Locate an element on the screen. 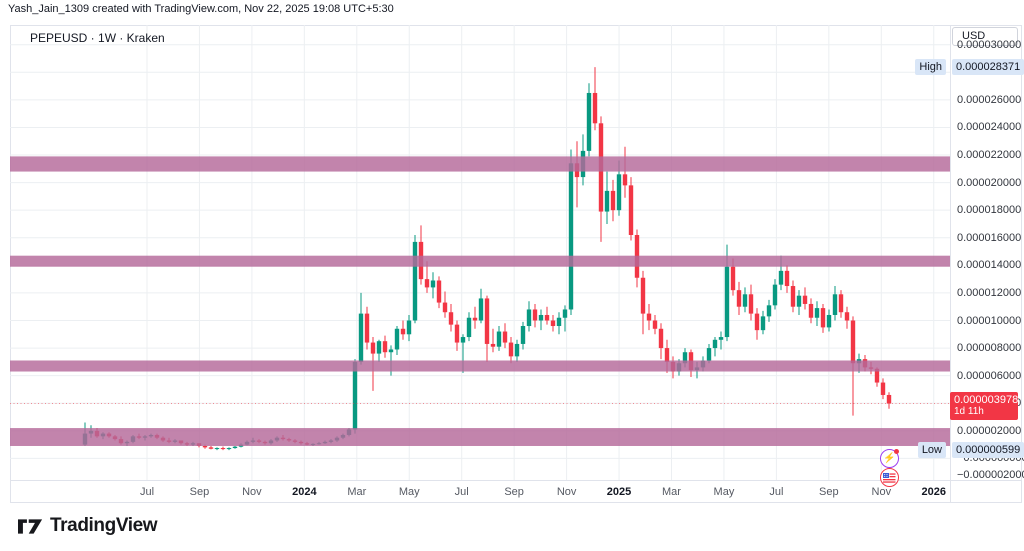  price-axis-label: 0.000024000 is located at coordinates (989, 127).